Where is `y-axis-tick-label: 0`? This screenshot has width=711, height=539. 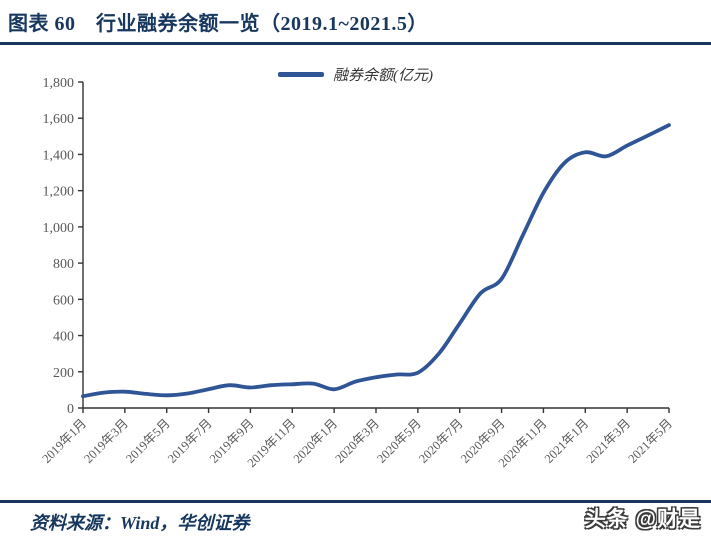
y-axis-tick-label: 0 is located at coordinates (70, 409).